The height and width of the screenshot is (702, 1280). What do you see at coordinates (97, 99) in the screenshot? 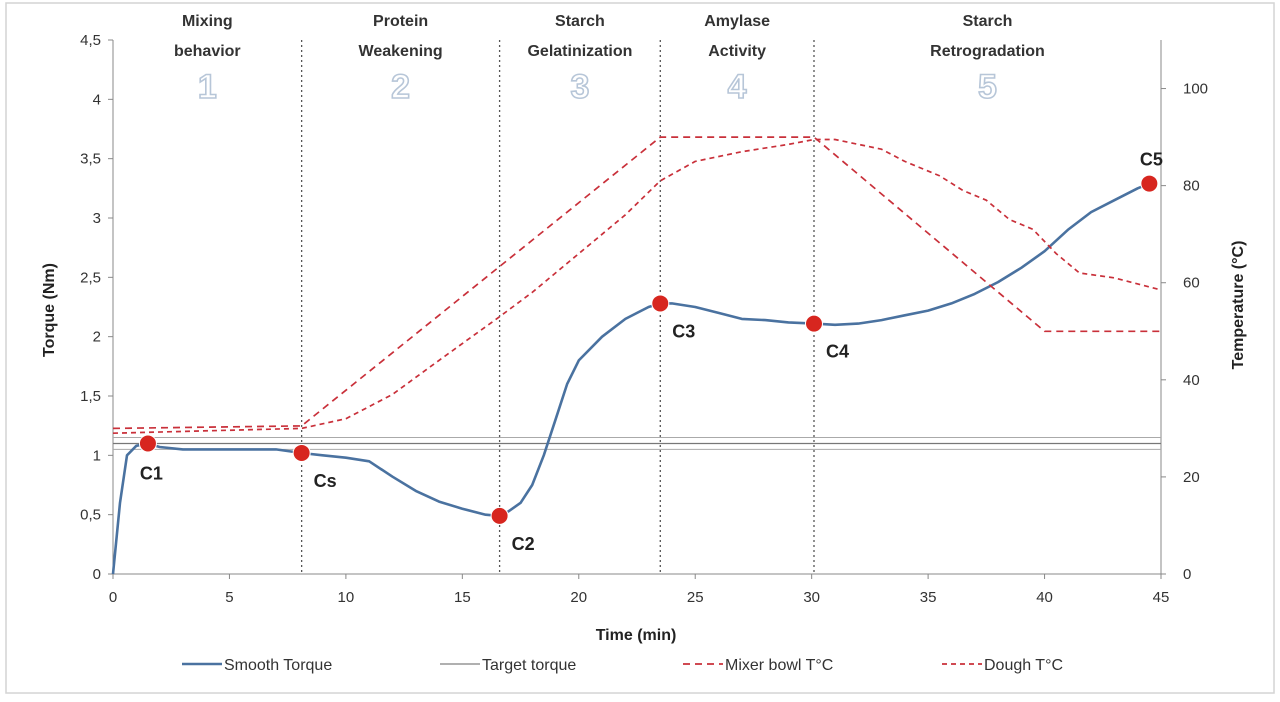
I see `y-tick-label: 4` at bounding box center [97, 99].